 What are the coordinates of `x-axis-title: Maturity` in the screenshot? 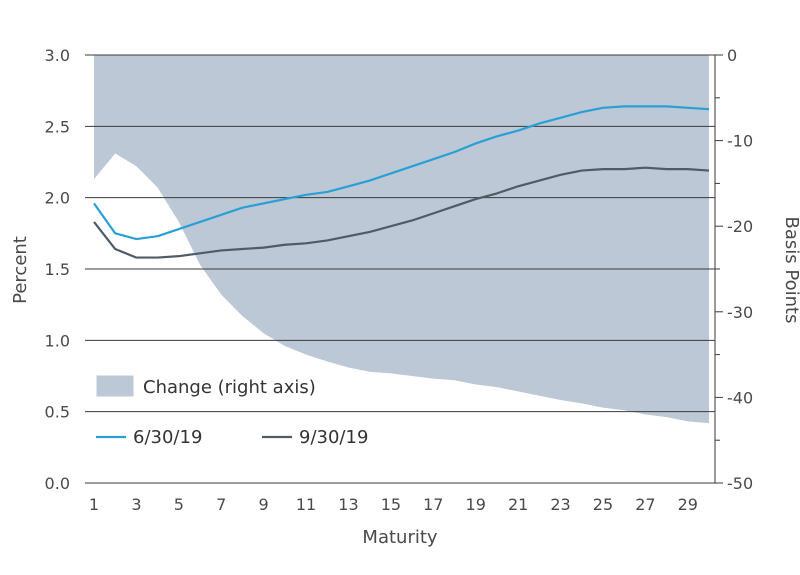 It's located at (399, 537).